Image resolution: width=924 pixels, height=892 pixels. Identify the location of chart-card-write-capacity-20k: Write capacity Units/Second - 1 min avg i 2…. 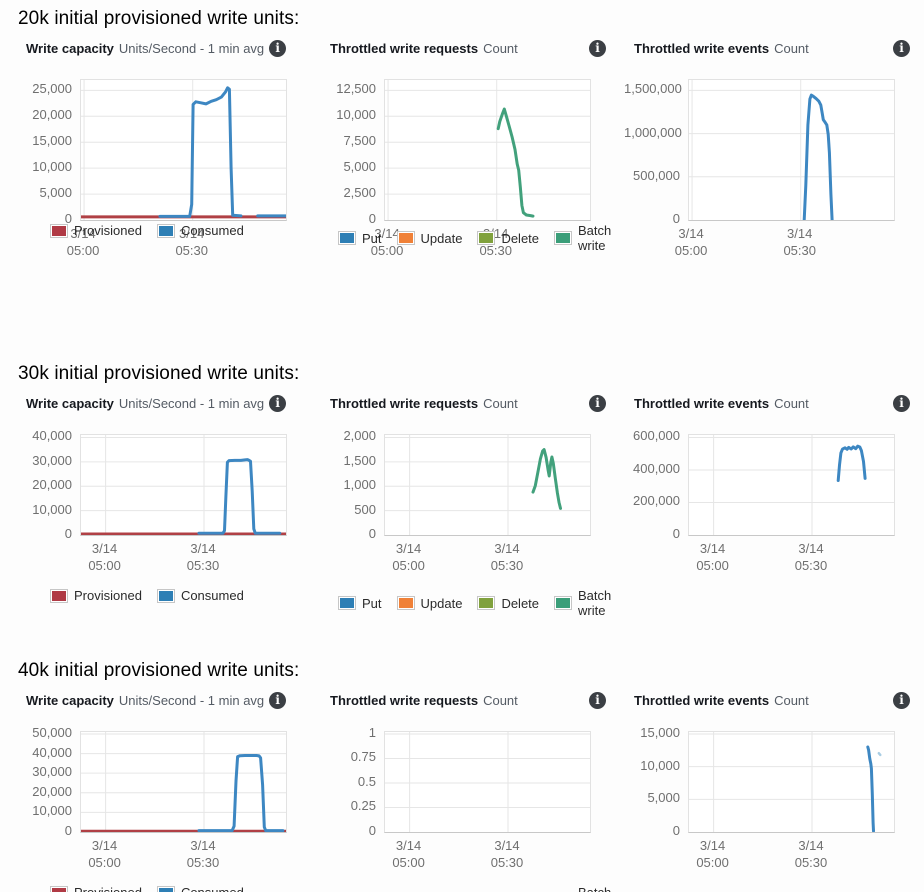
(162, 179).